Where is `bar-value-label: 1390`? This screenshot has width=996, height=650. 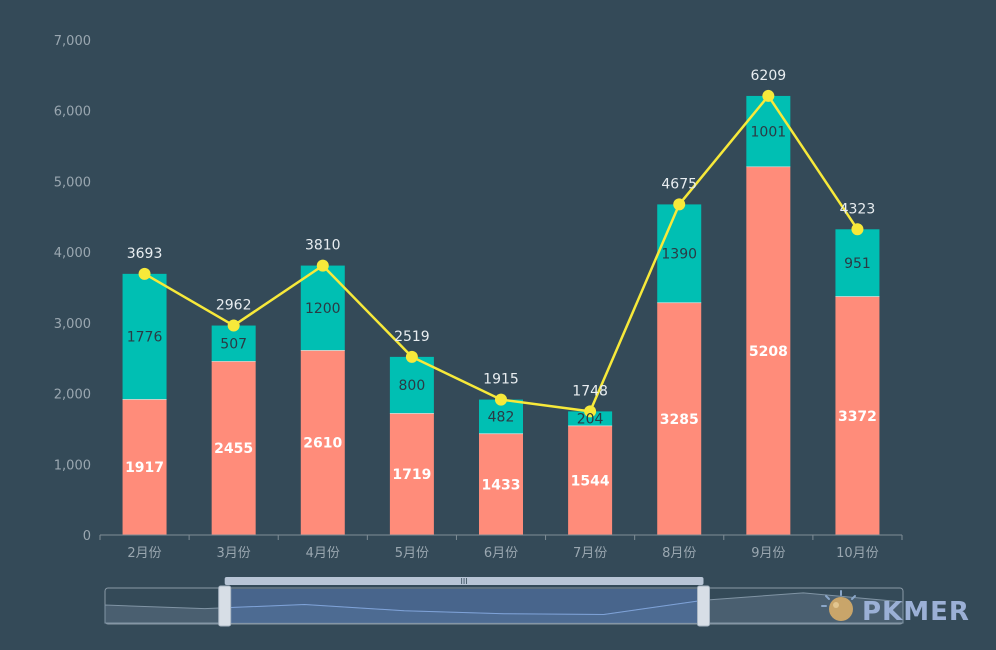
bar-value-label: 1390 is located at coordinates (679, 255).